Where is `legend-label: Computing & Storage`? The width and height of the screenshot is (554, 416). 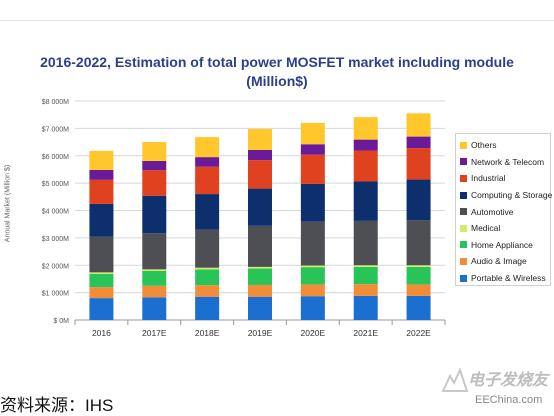 legend-label: Computing & Storage is located at coordinates (512, 195).